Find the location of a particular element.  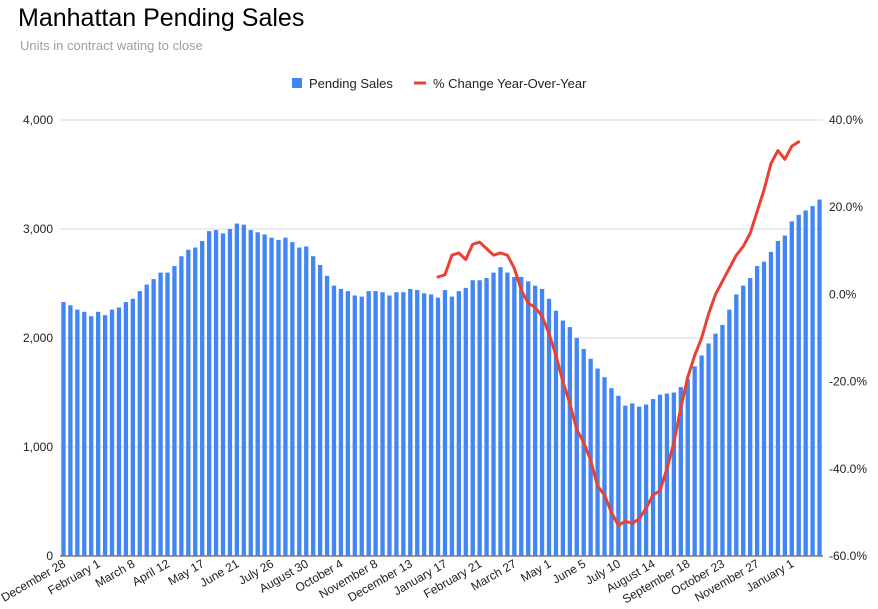

y-right-tick-label: -60.0% is located at coordinates (848, 556).